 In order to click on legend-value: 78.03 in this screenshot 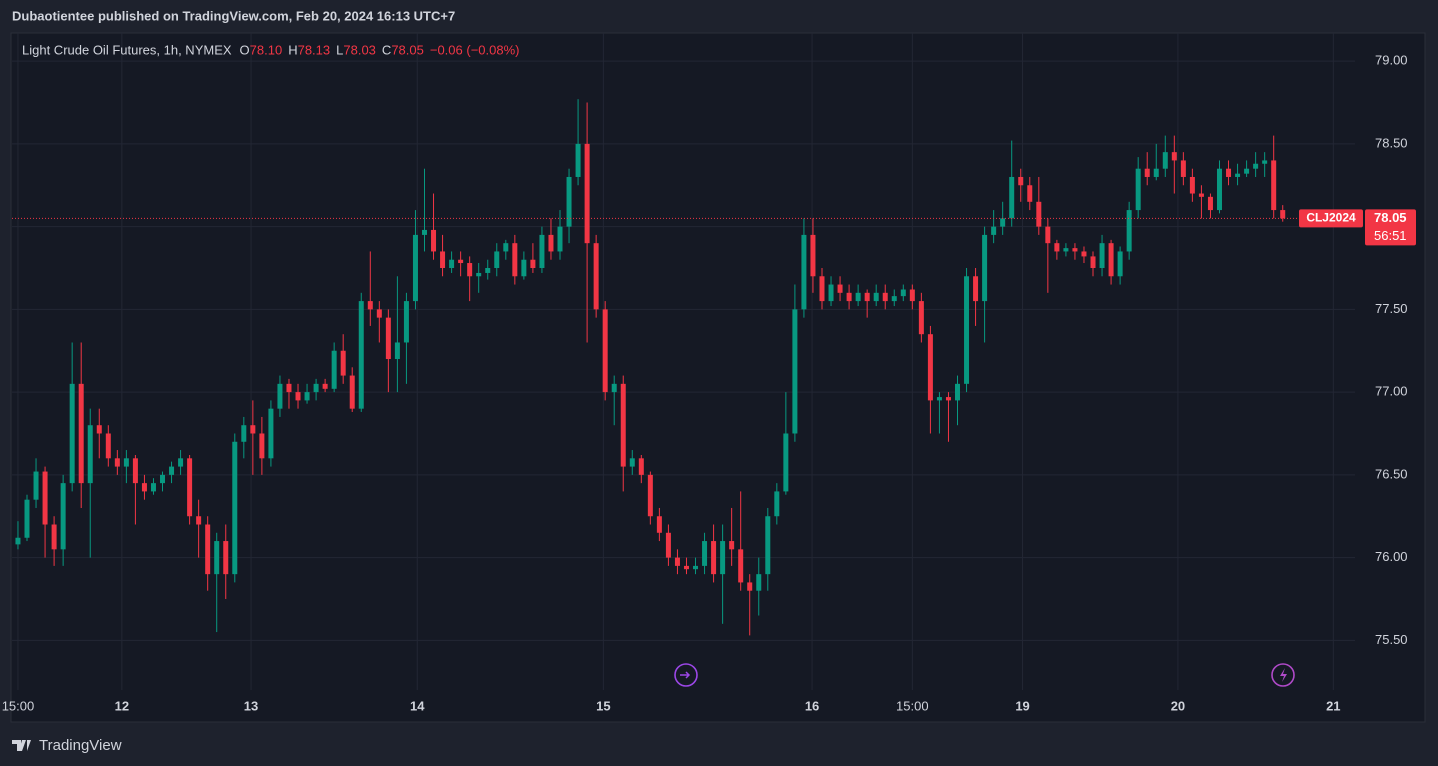, I will do `click(359, 49)`.